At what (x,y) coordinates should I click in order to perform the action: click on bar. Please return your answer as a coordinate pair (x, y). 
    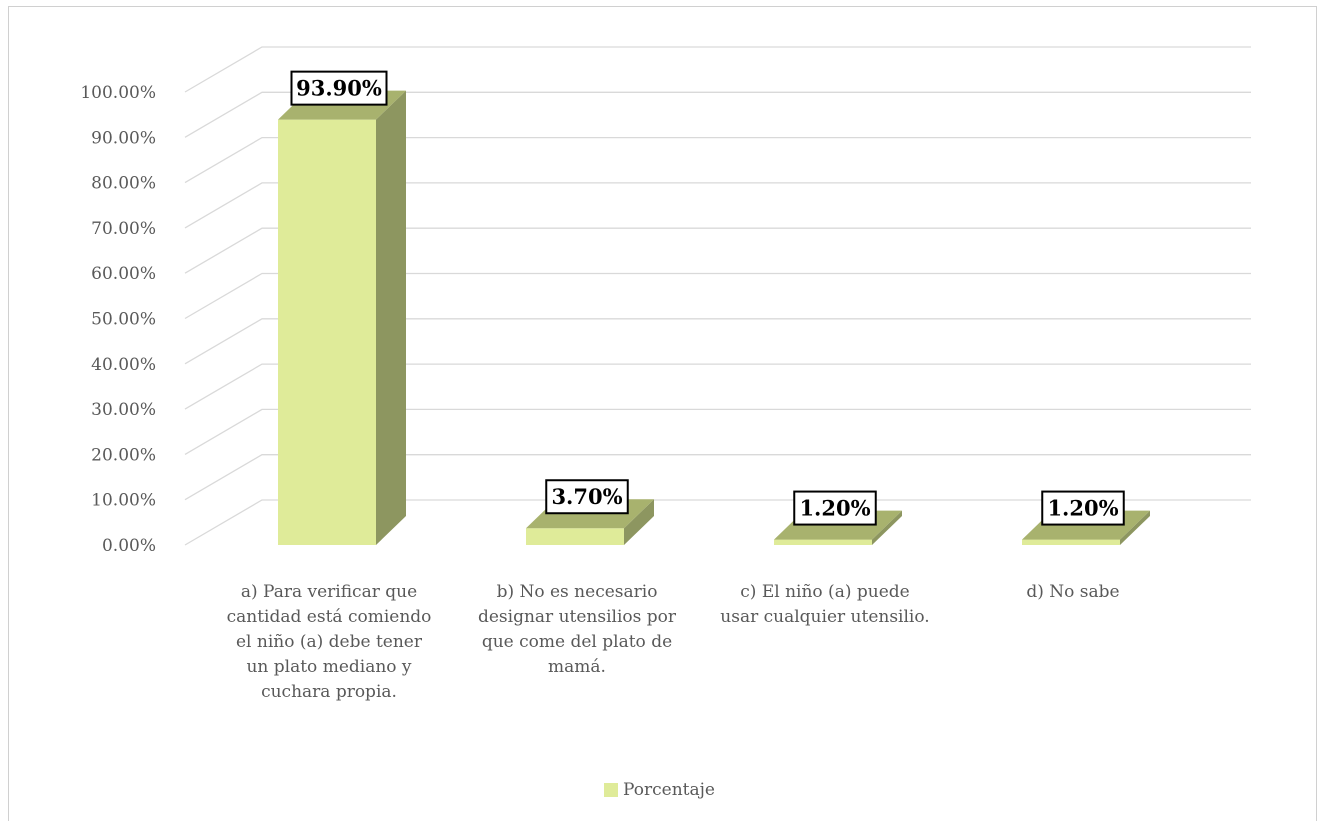
    Looking at the image, I should click on (342, 318).